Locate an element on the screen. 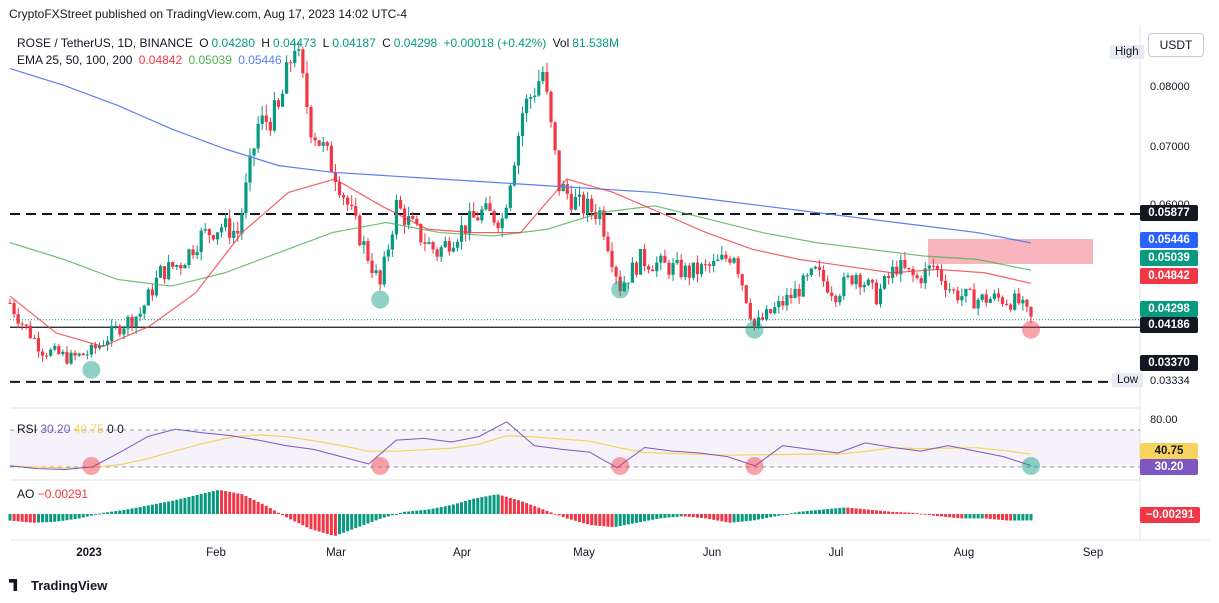 This screenshot has width=1219, height=603. price-axis-label: 0.08000 is located at coordinates (1170, 87).